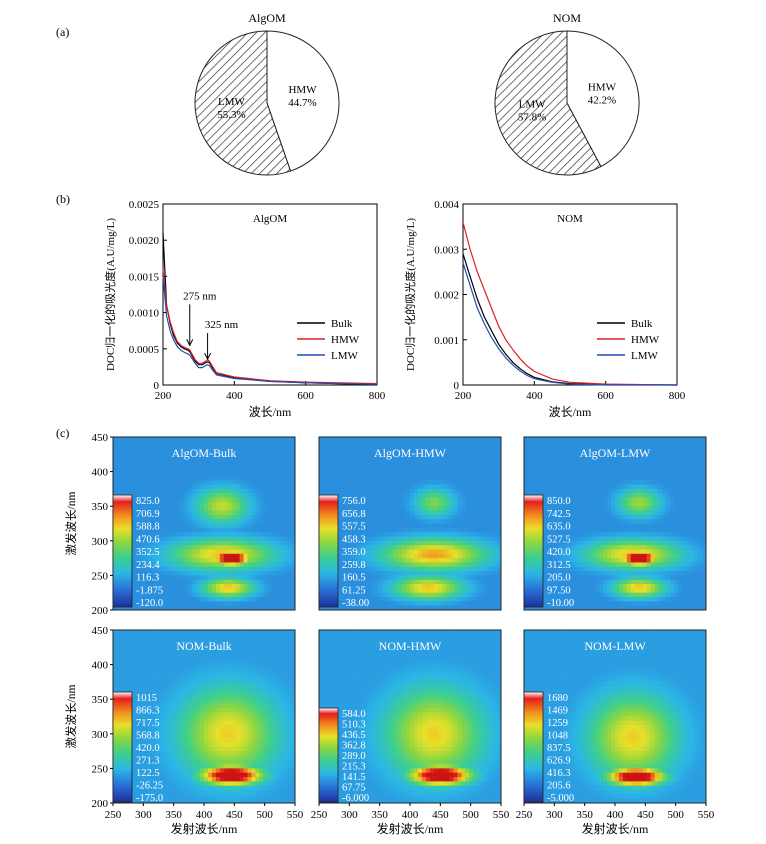  I want to click on legend-label-hmw: HMW, so click(645, 340).